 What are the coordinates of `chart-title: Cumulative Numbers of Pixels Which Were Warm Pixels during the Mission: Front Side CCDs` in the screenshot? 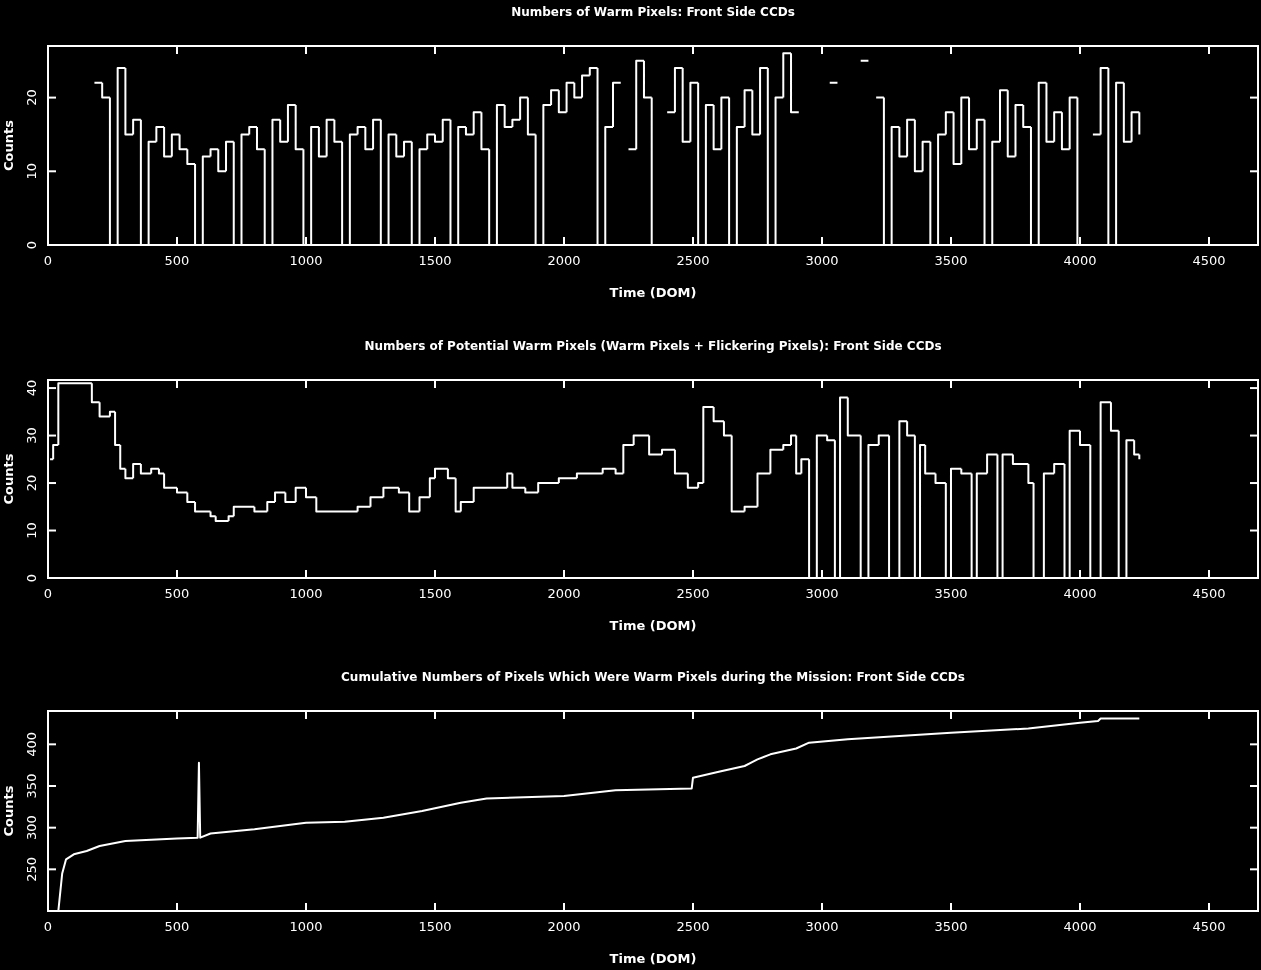 It's located at (653, 677).